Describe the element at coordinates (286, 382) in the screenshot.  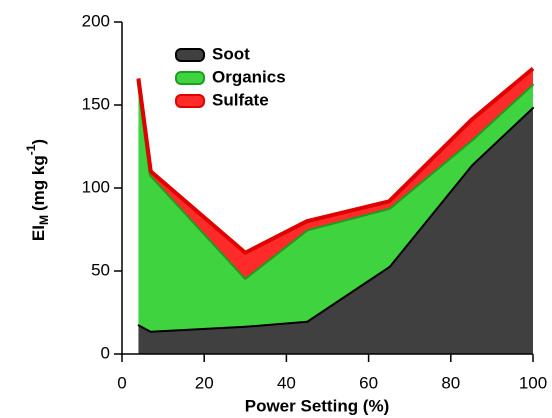
I see `x-tick-label: 40` at that location.